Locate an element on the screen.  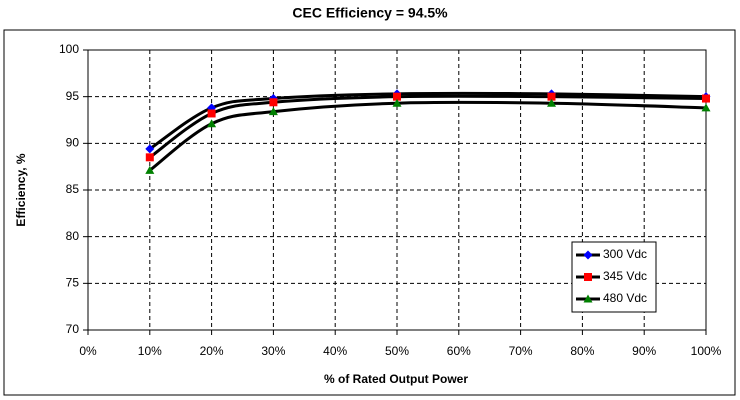
y-tick-label: 95 is located at coordinates (73, 96).